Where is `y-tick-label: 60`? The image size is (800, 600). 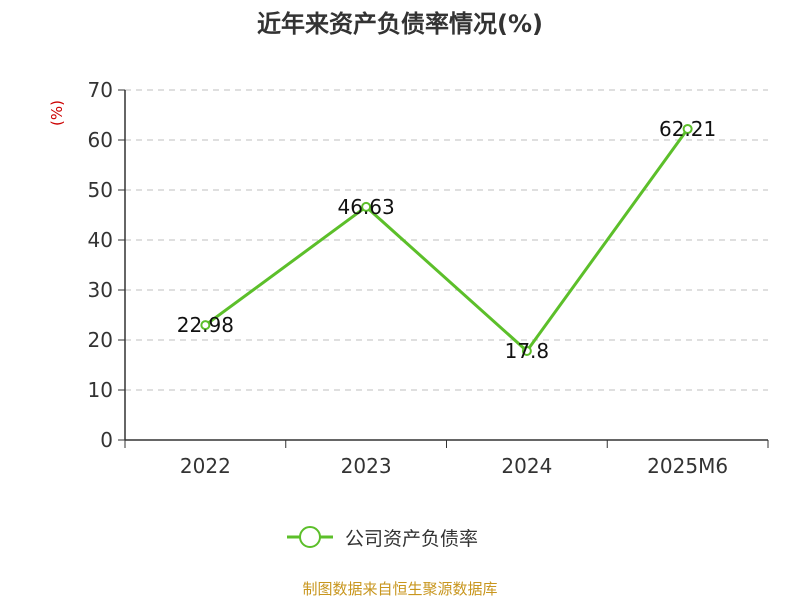 y-tick-label: 60 is located at coordinates (100, 140).